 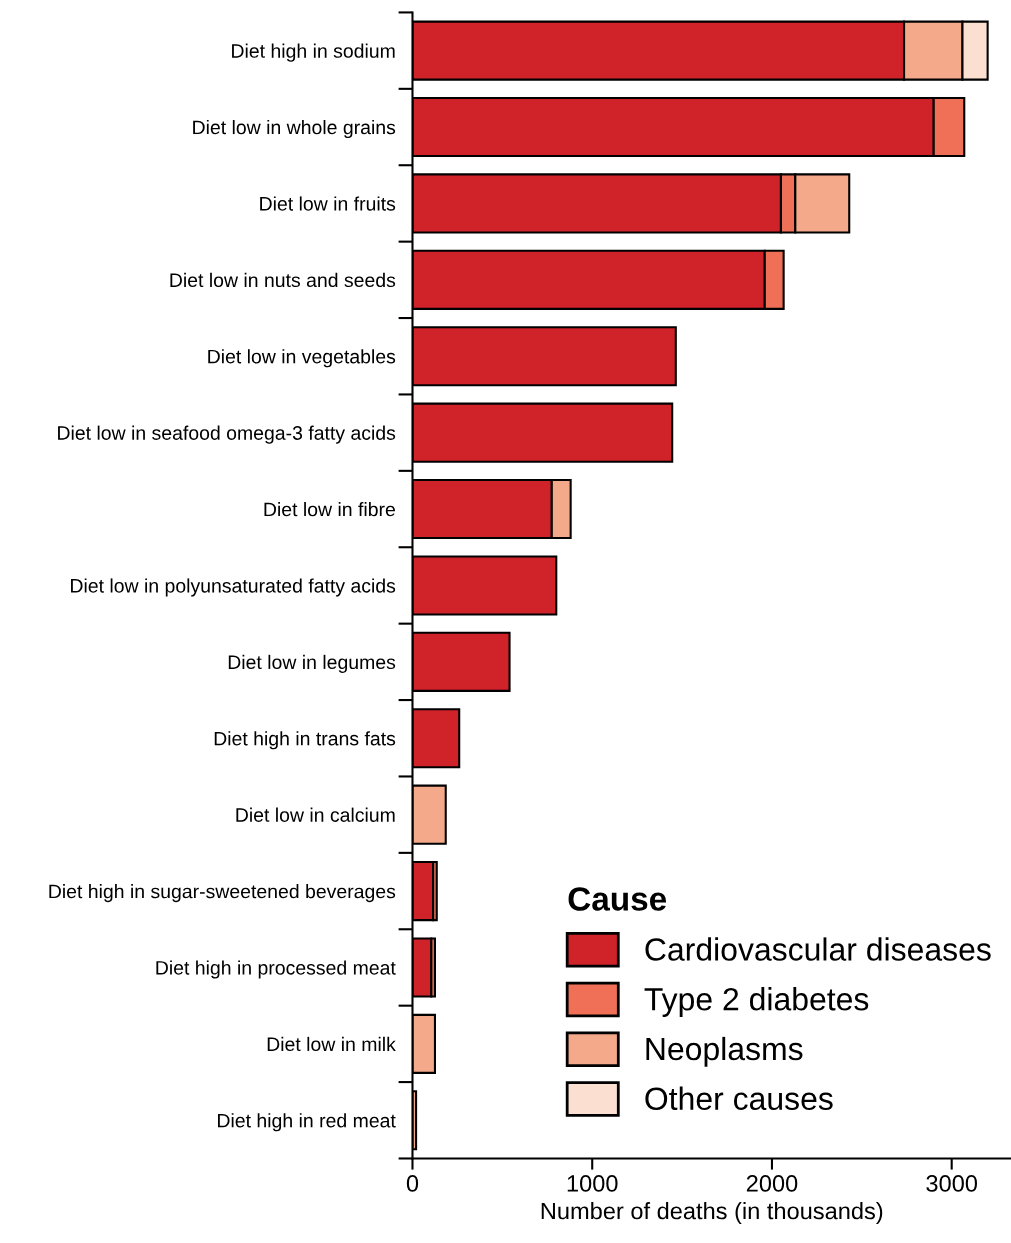 I want to click on y-tick-label: Diet high in sugar-sweetened beverages, so click(x=222, y=893).